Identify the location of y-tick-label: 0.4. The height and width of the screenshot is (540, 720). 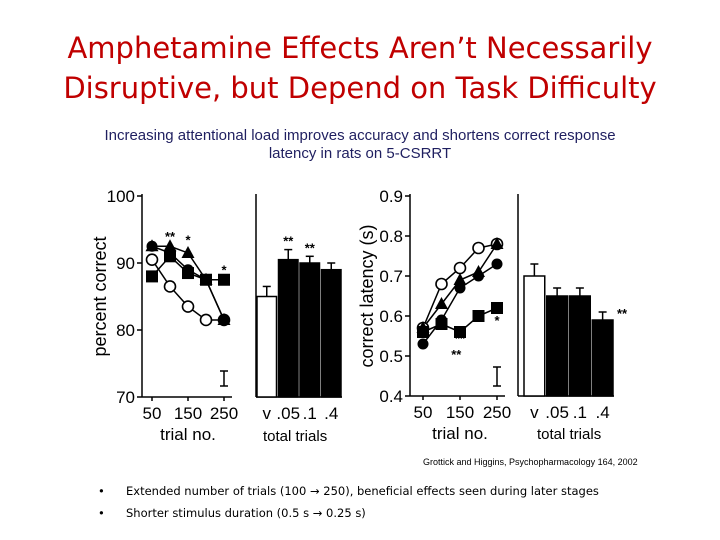
(391, 396).